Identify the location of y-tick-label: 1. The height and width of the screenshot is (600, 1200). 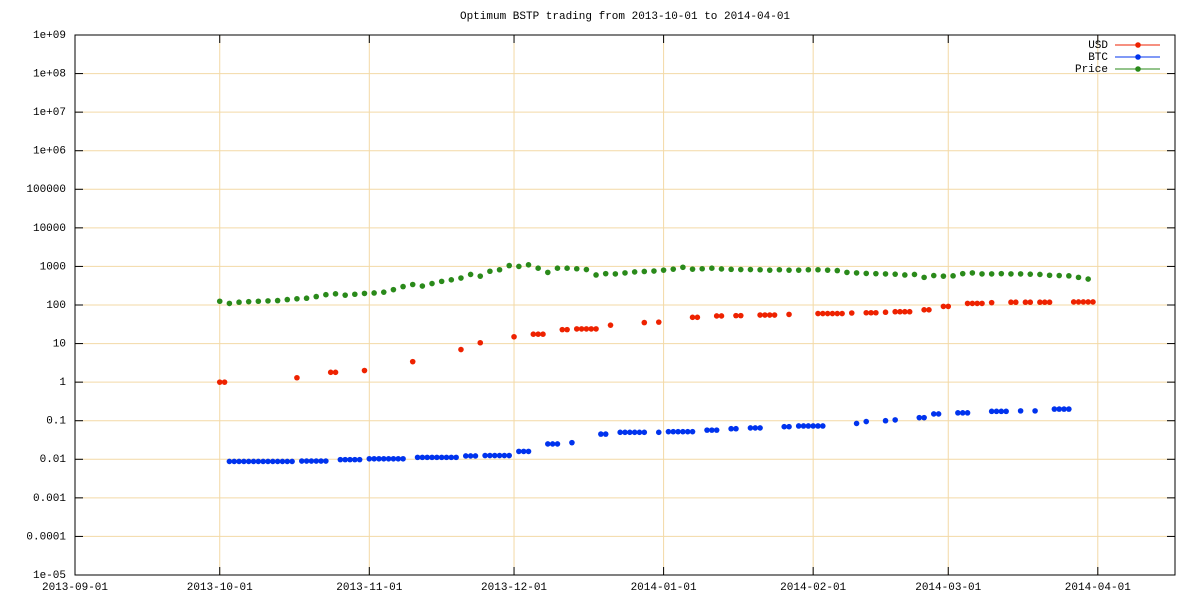
(62, 383).